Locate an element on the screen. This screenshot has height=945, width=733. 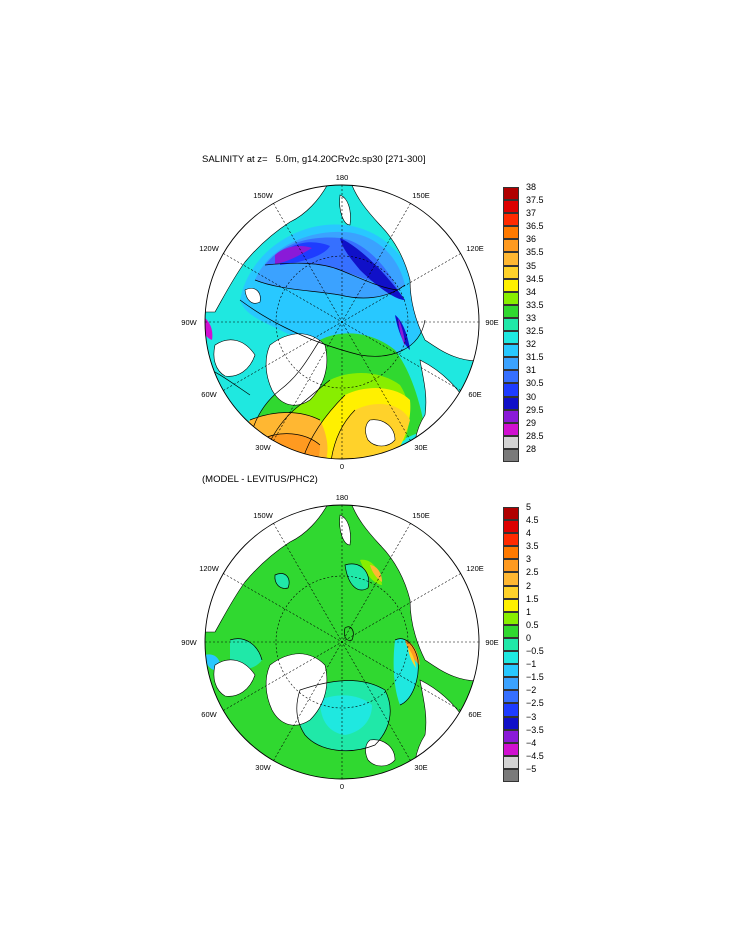
colorbar-label: 3 is located at coordinates (529, 559).